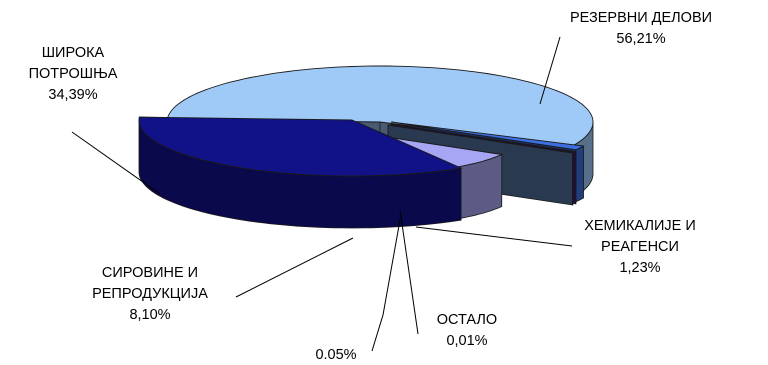 Image resolution: width=768 pixels, height=365 pixels. I want to click on slice-rezervni, so click(380, 106).